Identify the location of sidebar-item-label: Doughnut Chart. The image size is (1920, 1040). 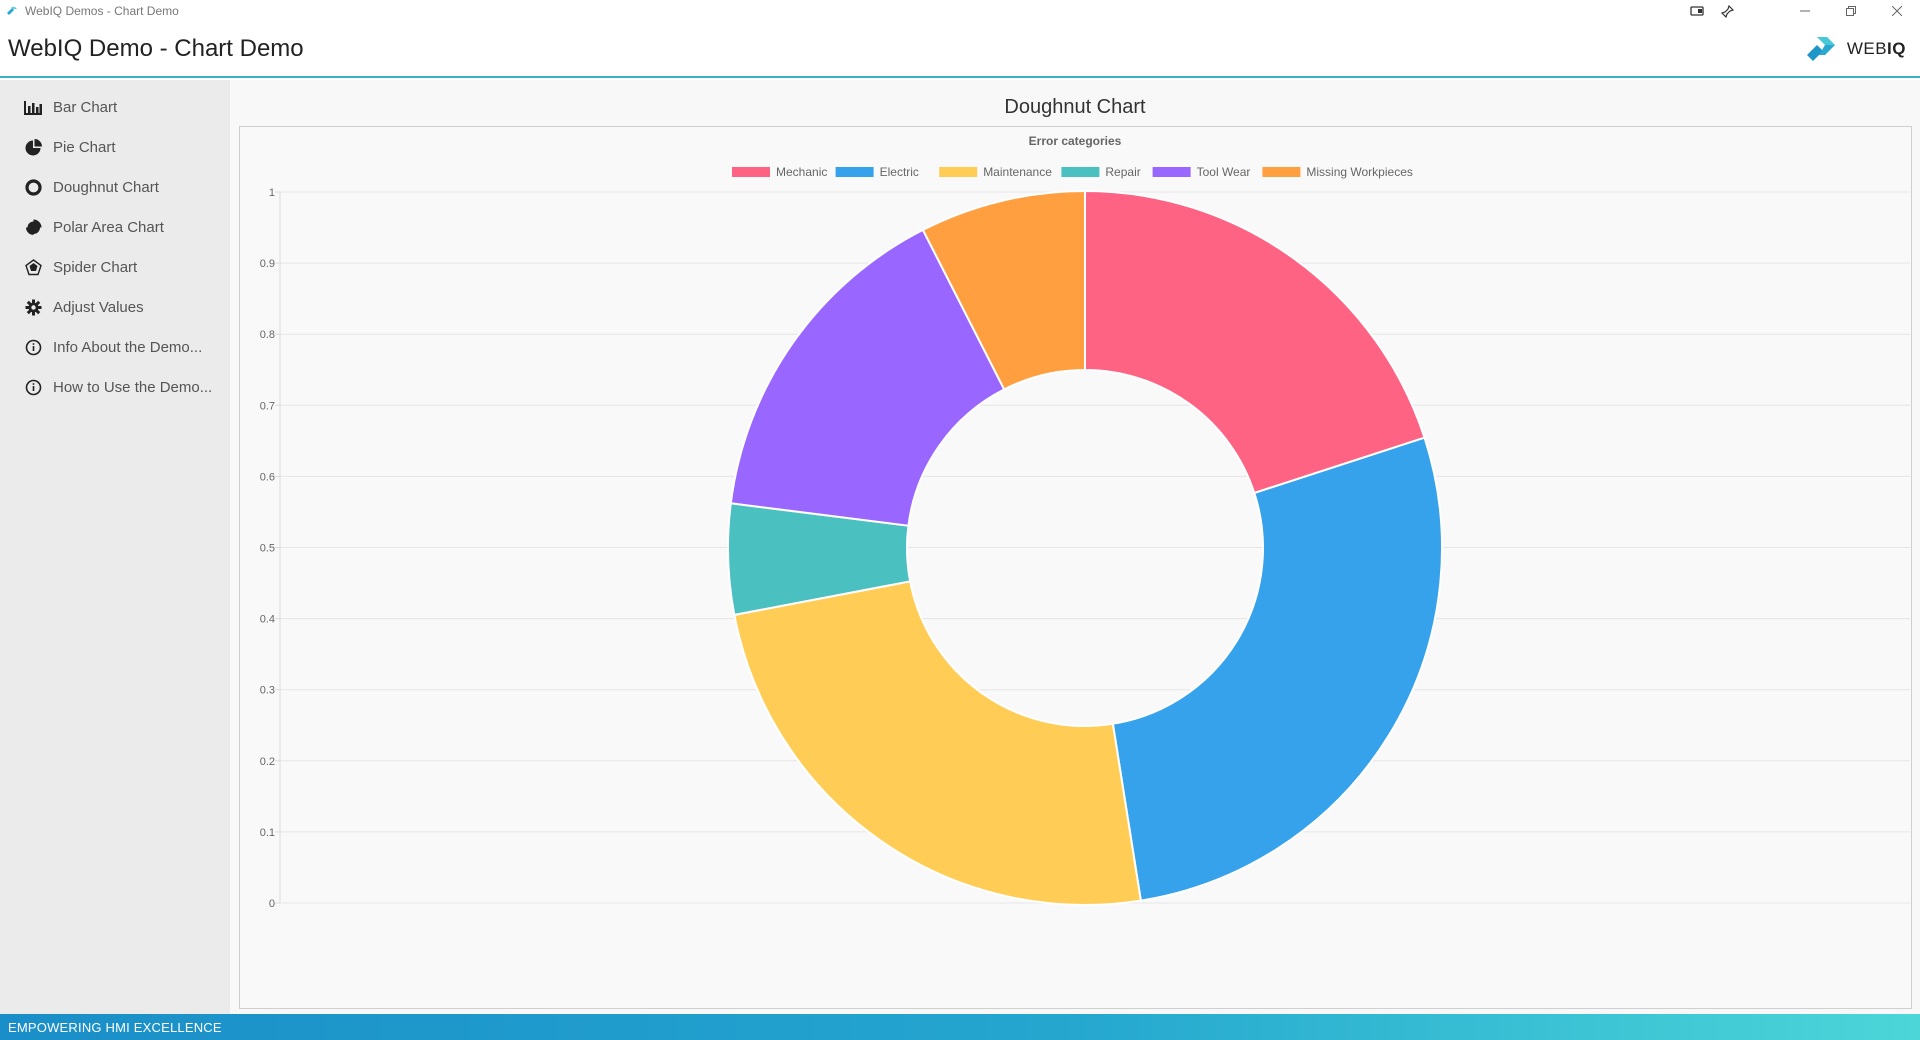
(106, 187).